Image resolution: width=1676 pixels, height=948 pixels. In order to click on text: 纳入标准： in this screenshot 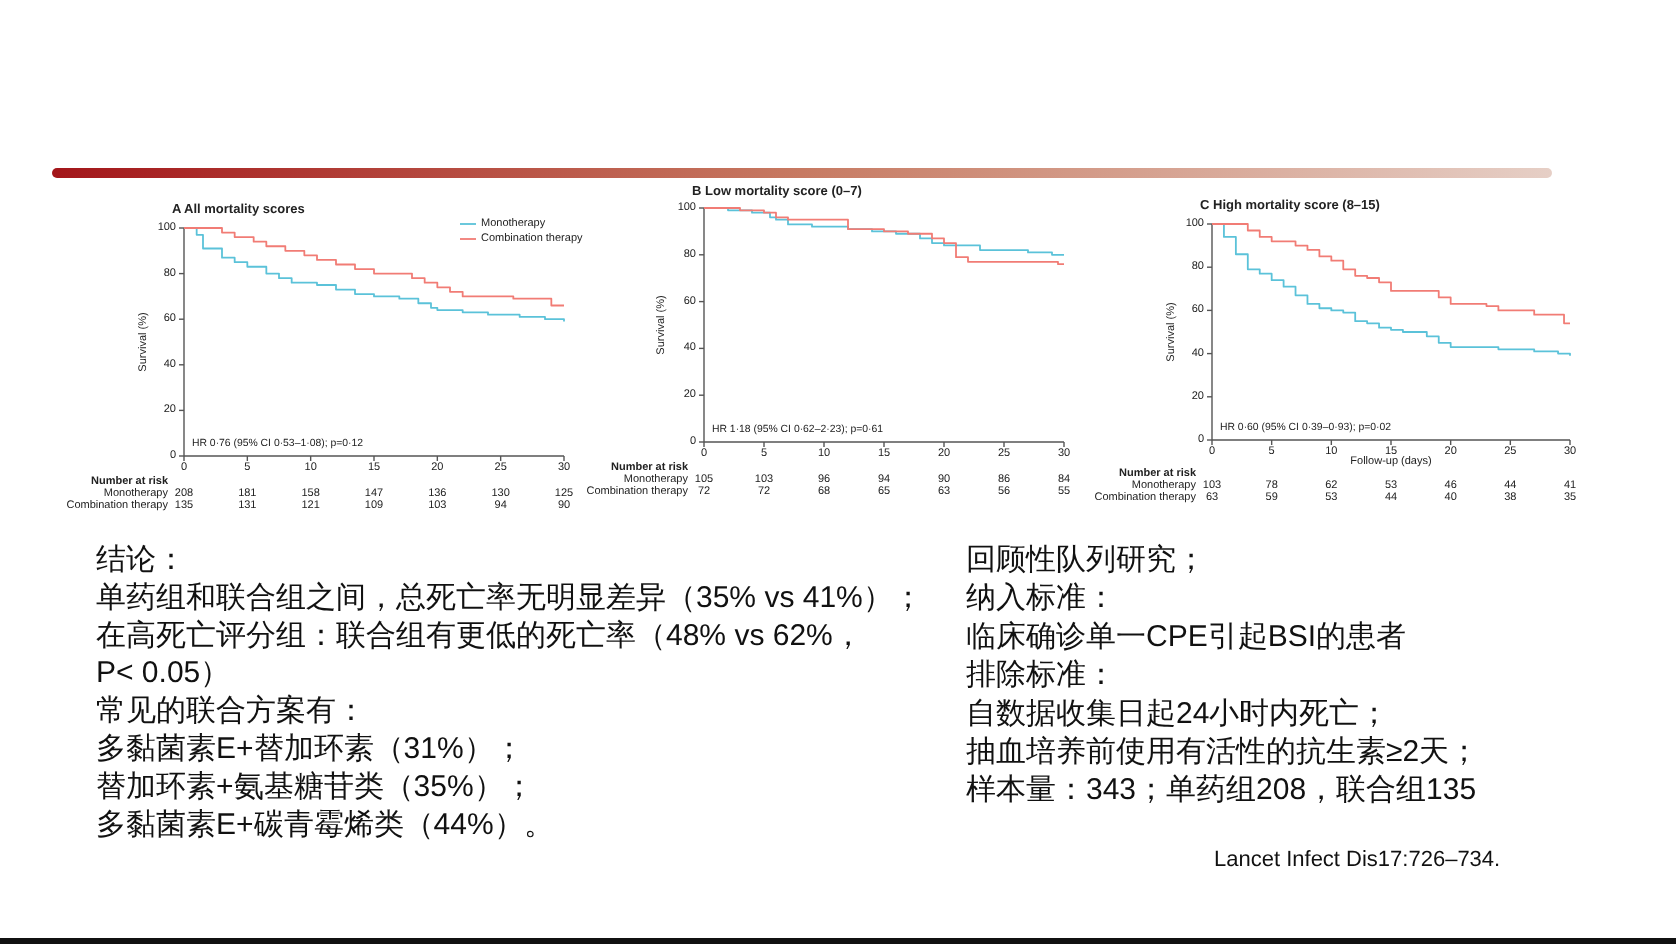, I will do `click(1041, 598)`.